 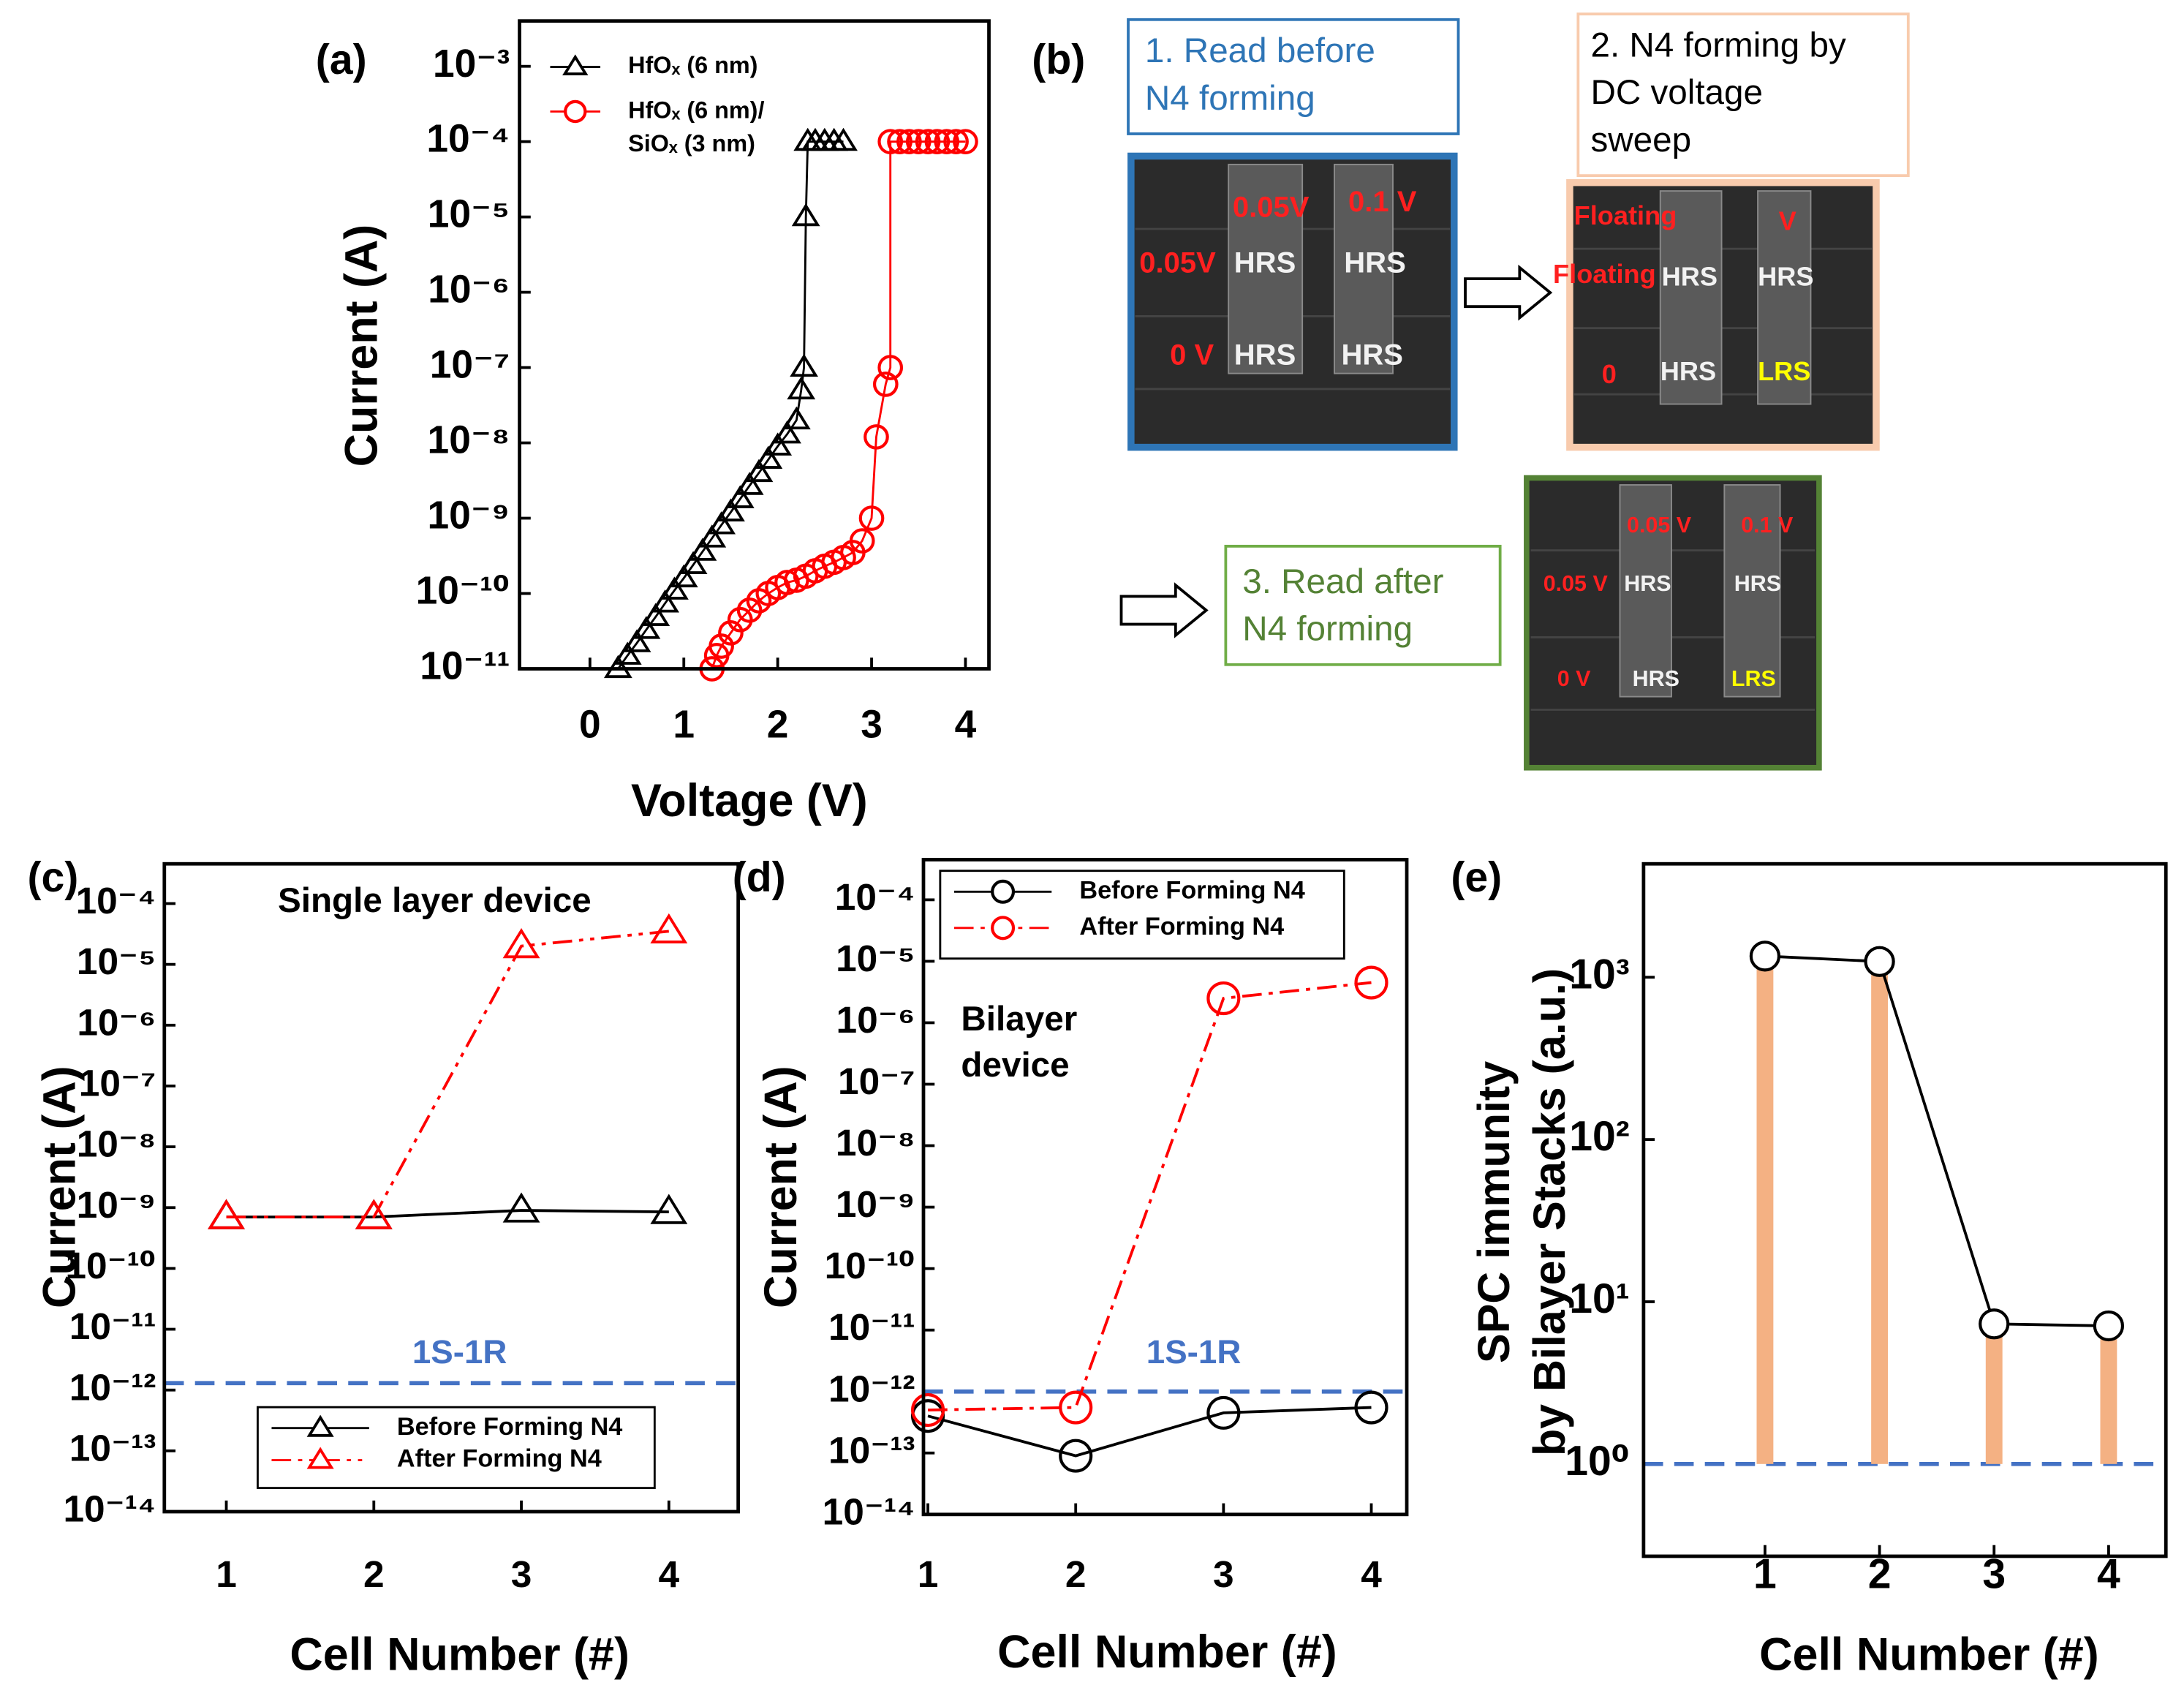 I want to click on y-tick-label: 10⁻⁵, so click(x=469, y=214).